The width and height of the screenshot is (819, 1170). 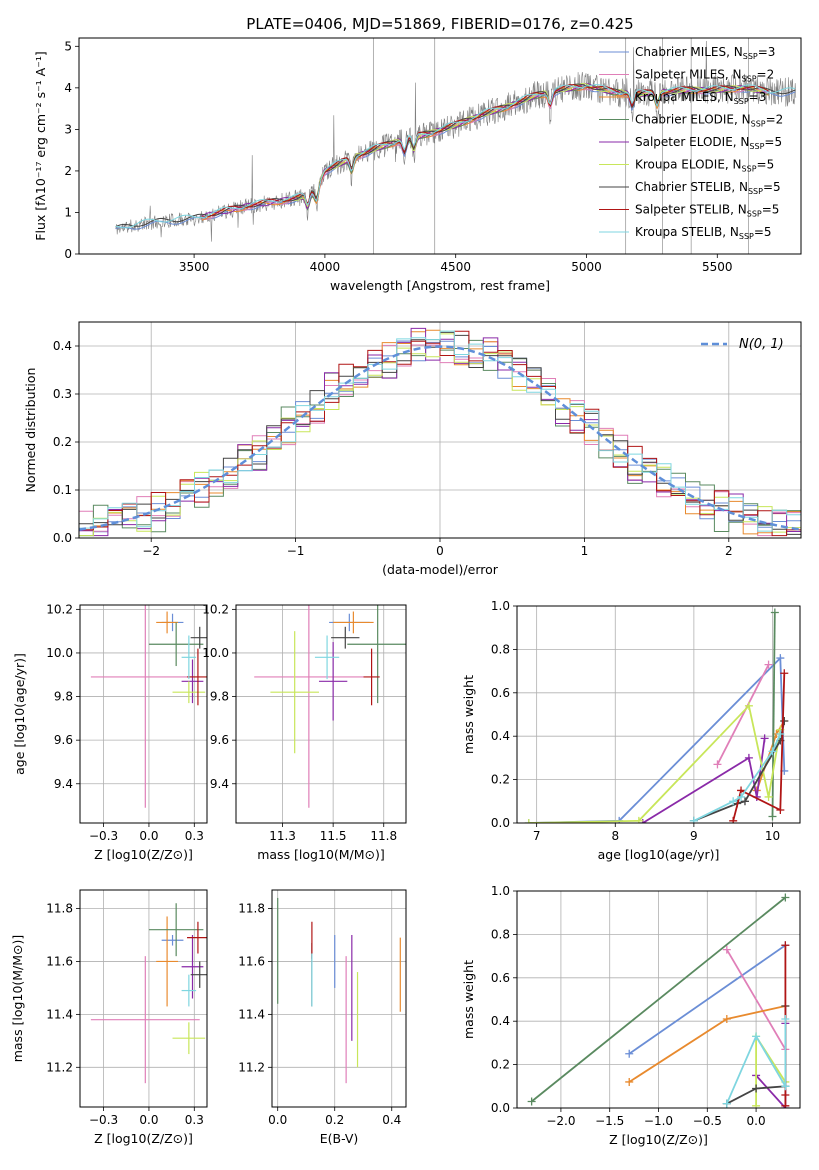 I want to click on legend-label: Chabrier ELODIE, NSSP=2, so click(x=709, y=121).